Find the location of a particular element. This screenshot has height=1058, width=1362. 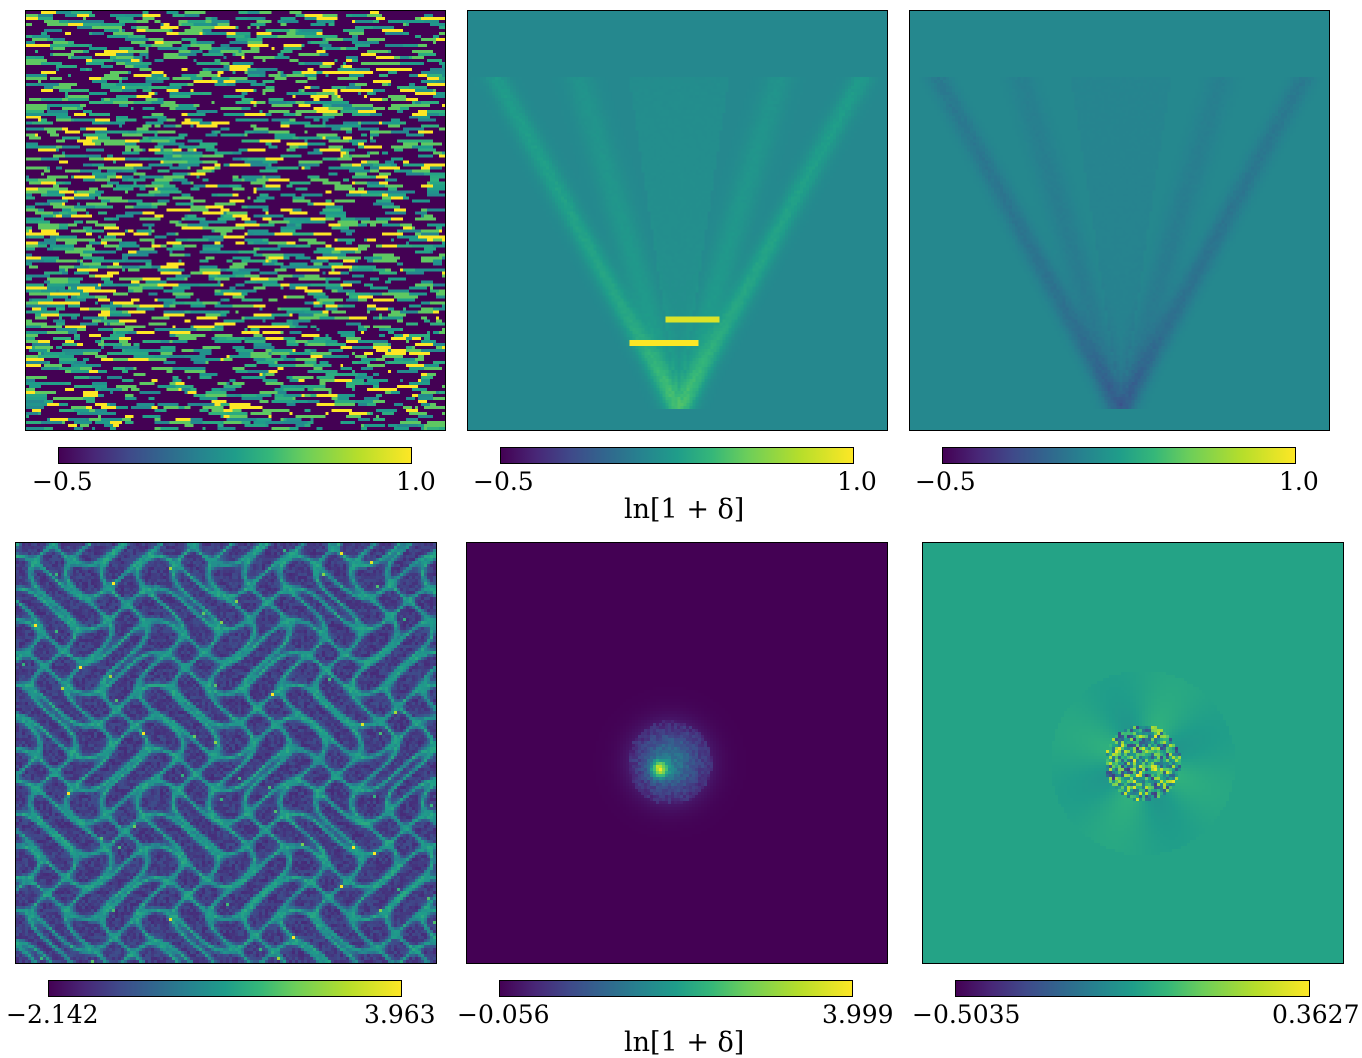

colorbar-bottom-left is located at coordinates (225, 988).